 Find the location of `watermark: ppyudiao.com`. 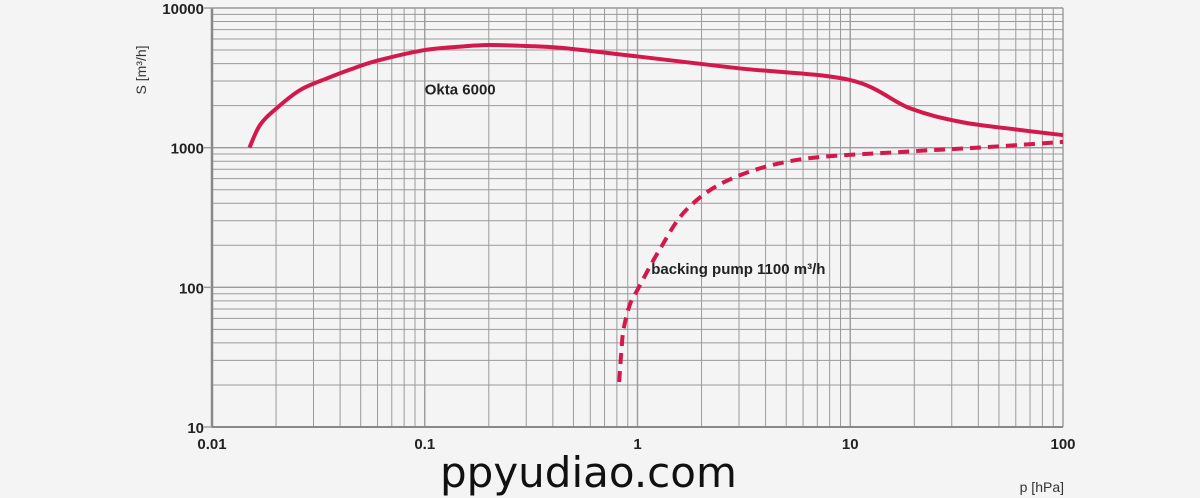

watermark: ppyudiao.com is located at coordinates (588, 472).